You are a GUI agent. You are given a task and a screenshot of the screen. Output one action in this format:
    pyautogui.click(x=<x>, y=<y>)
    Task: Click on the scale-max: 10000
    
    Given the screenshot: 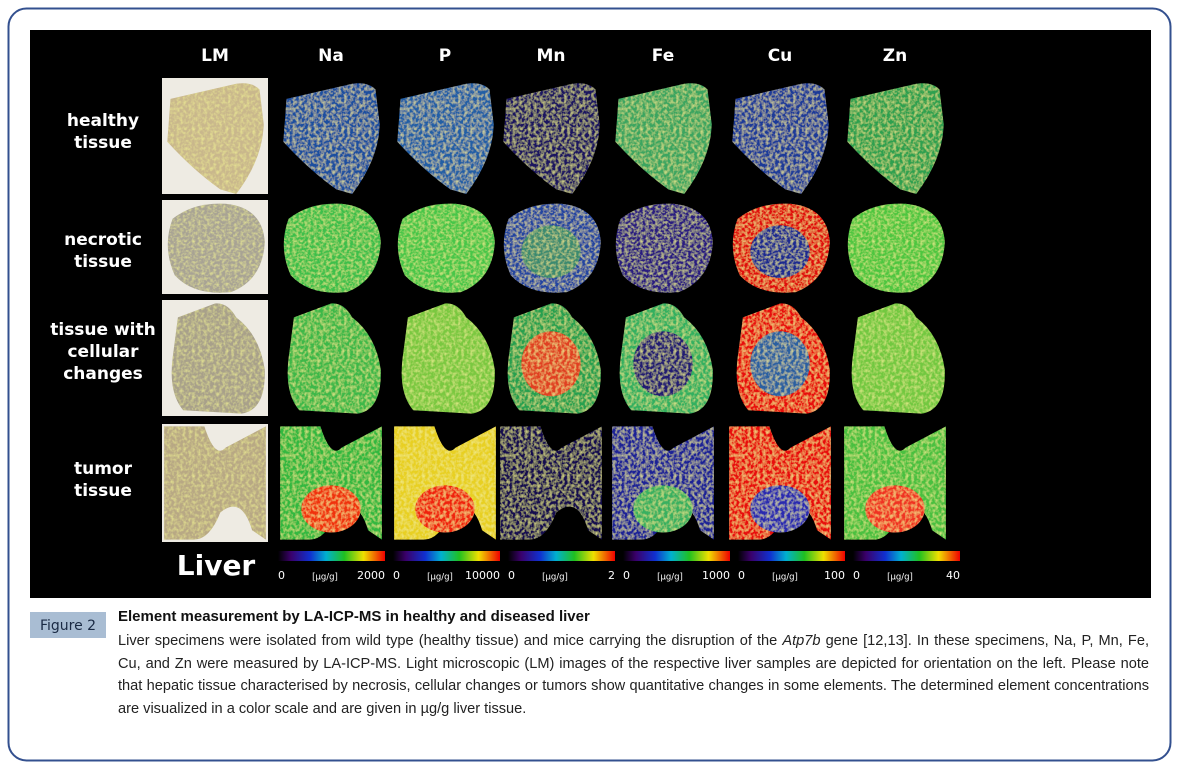 What is the action you would take?
    pyautogui.click(x=482, y=575)
    